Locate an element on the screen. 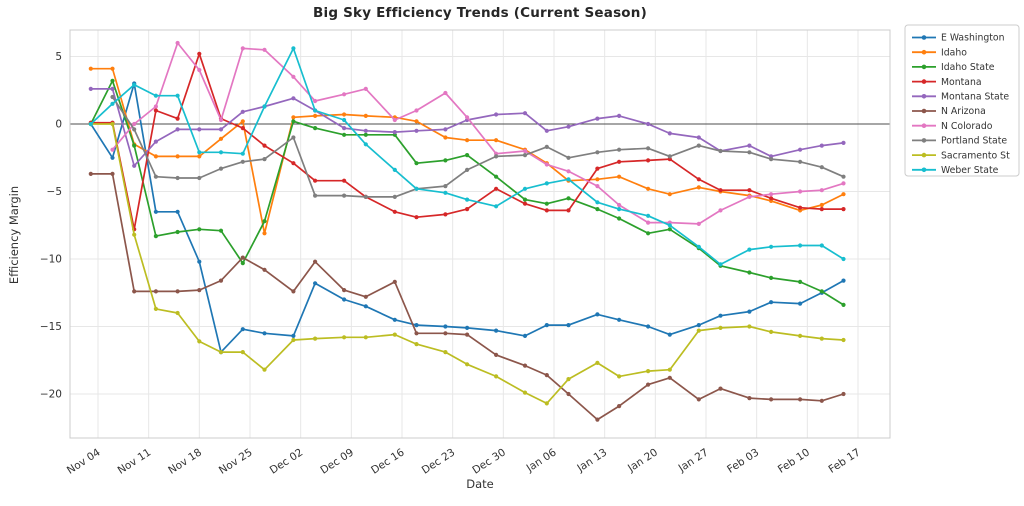 The width and height of the screenshot is (1024, 506). legend-marker-portland-state is located at coordinates (924, 140).